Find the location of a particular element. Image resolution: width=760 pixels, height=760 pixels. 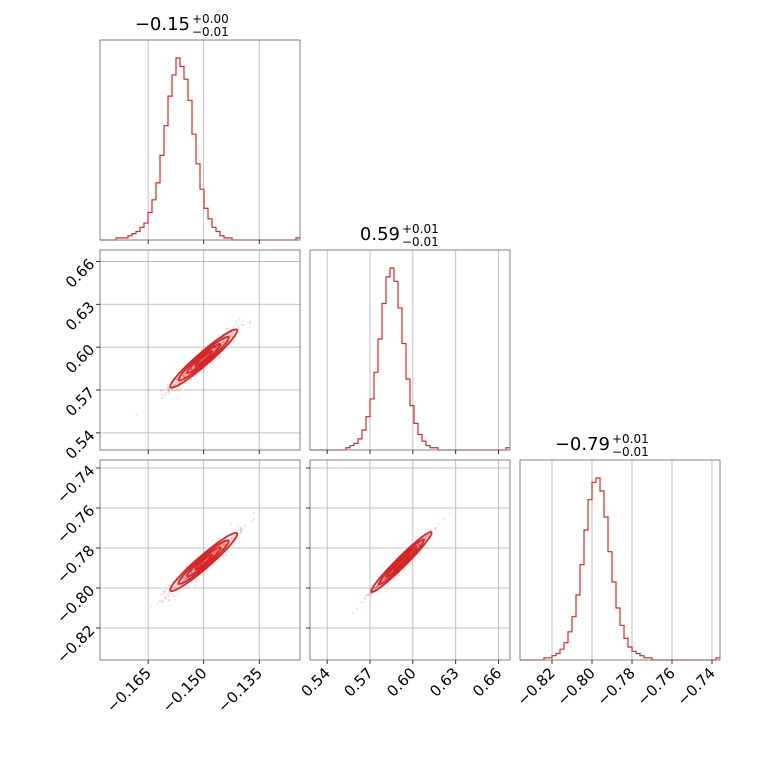

scatter-points is located at coordinates (202, 559).